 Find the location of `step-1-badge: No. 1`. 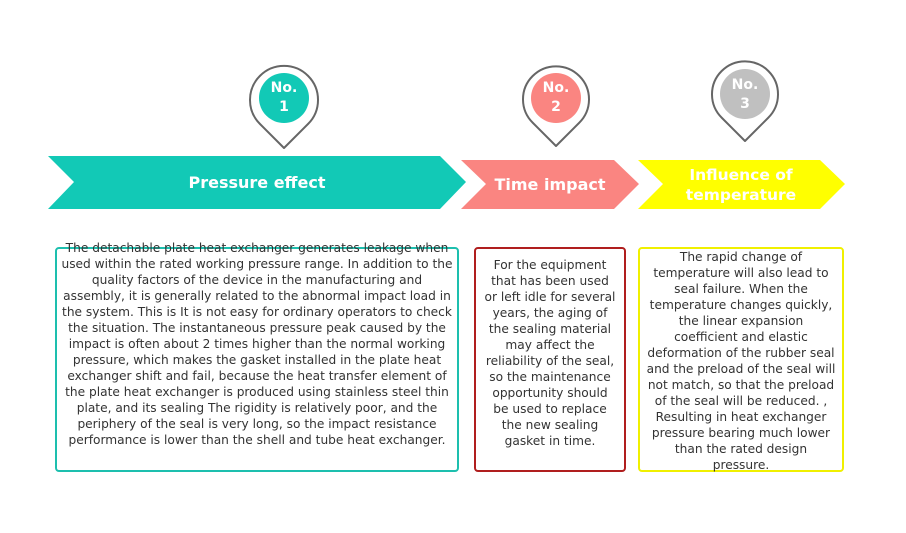

step-1-badge: No. 1 is located at coordinates (284, 98).